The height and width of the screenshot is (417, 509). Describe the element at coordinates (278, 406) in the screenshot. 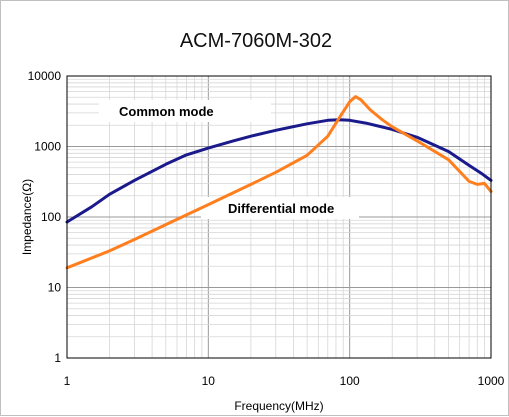

I see `x-axis-label: Frequency(MHz)` at that location.